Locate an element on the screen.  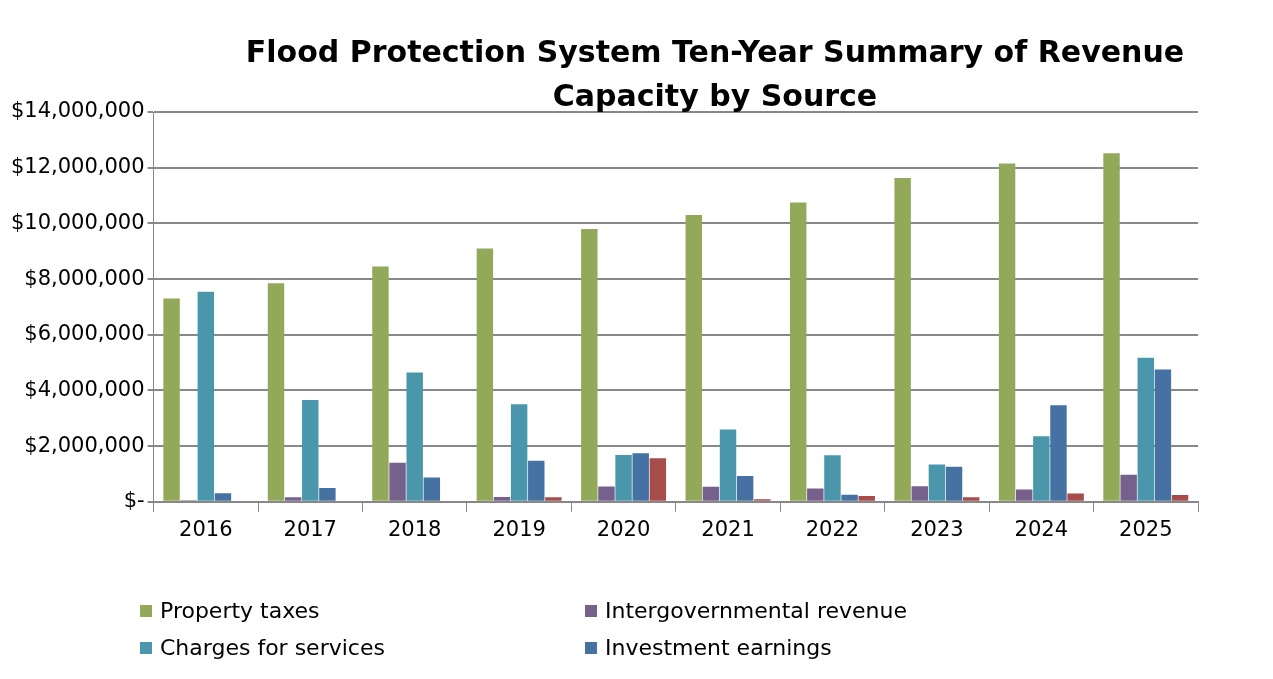
y-tick-label: $4,000,000 is located at coordinates (84, 388).